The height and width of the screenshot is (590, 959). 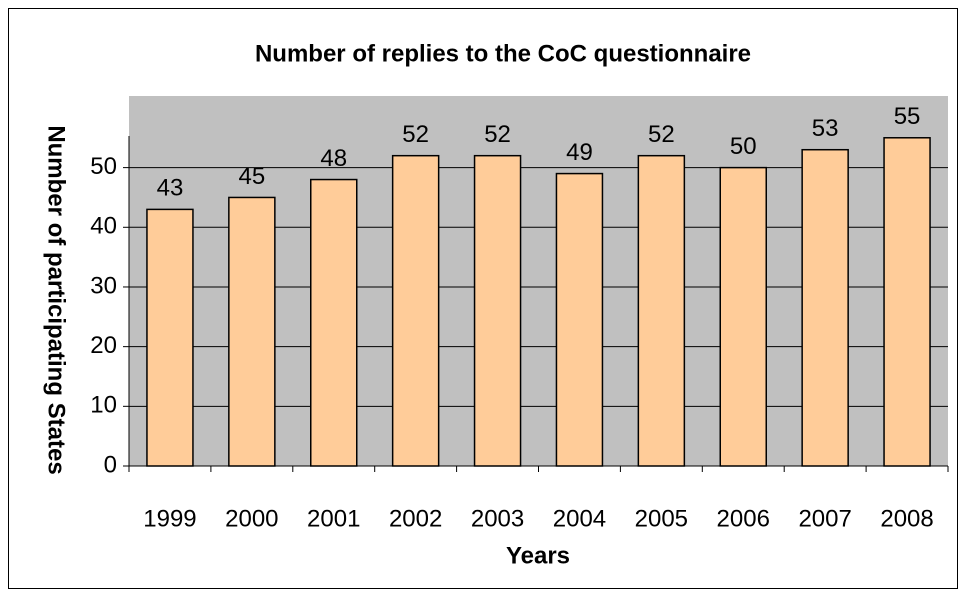 What do you see at coordinates (497, 518) in the screenshot?
I see `x-tick-label: 2003` at bounding box center [497, 518].